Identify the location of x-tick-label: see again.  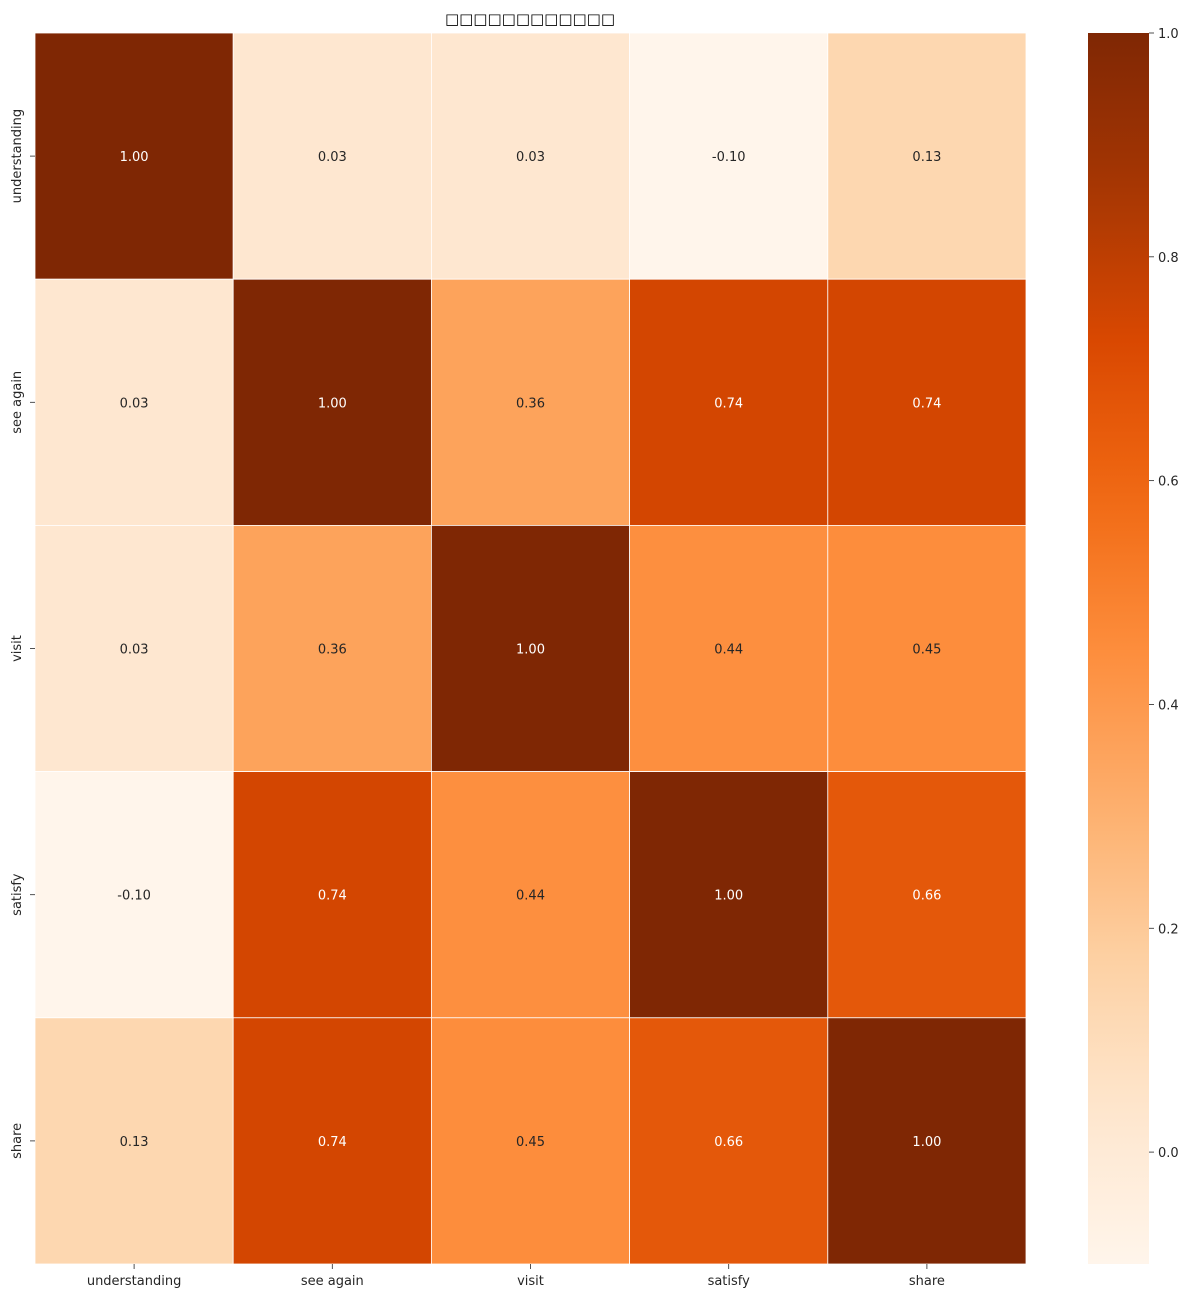
(332, 1281).